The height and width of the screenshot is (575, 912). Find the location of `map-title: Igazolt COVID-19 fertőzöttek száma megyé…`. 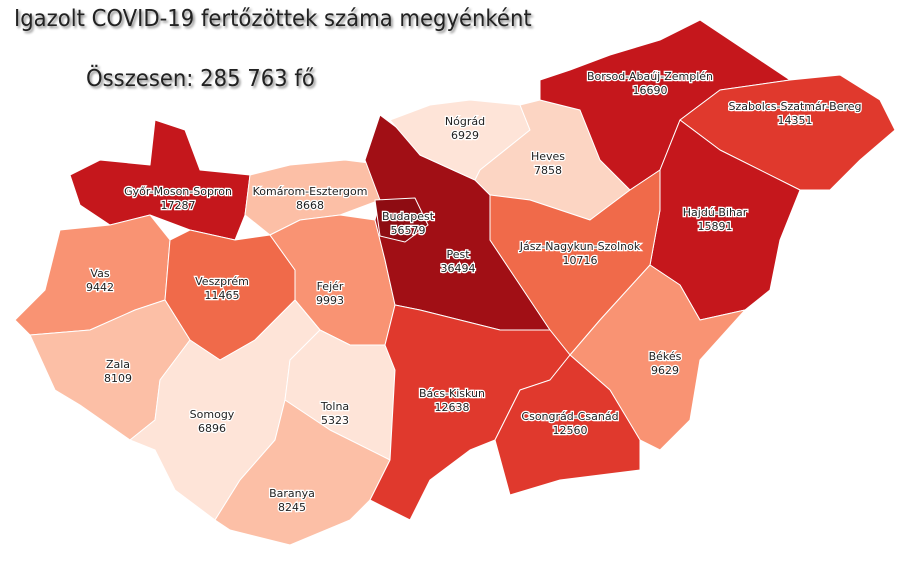

map-title: Igazolt COVID-19 fertőzöttek száma megyé… is located at coordinates (273, 19).